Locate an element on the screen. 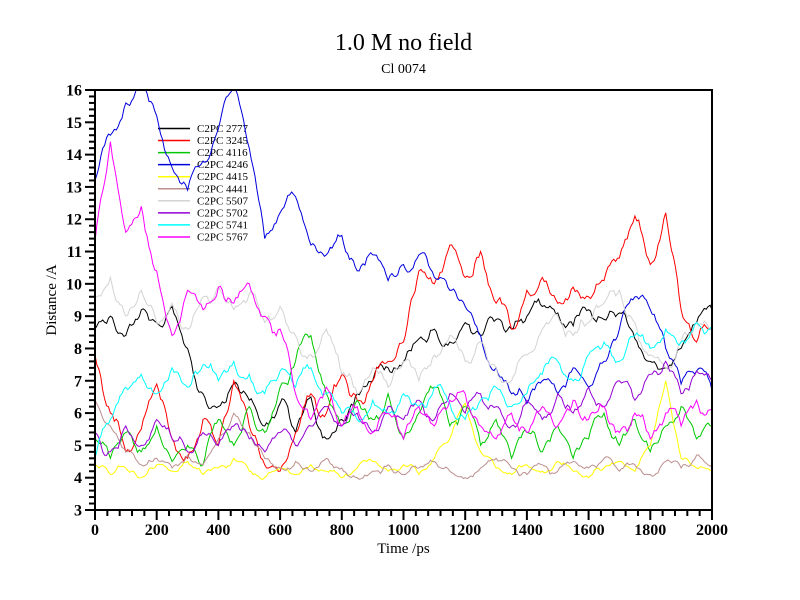 The width and height of the screenshot is (800, 600). legend-item-10: C2PC 5767 is located at coordinates (203, 237).